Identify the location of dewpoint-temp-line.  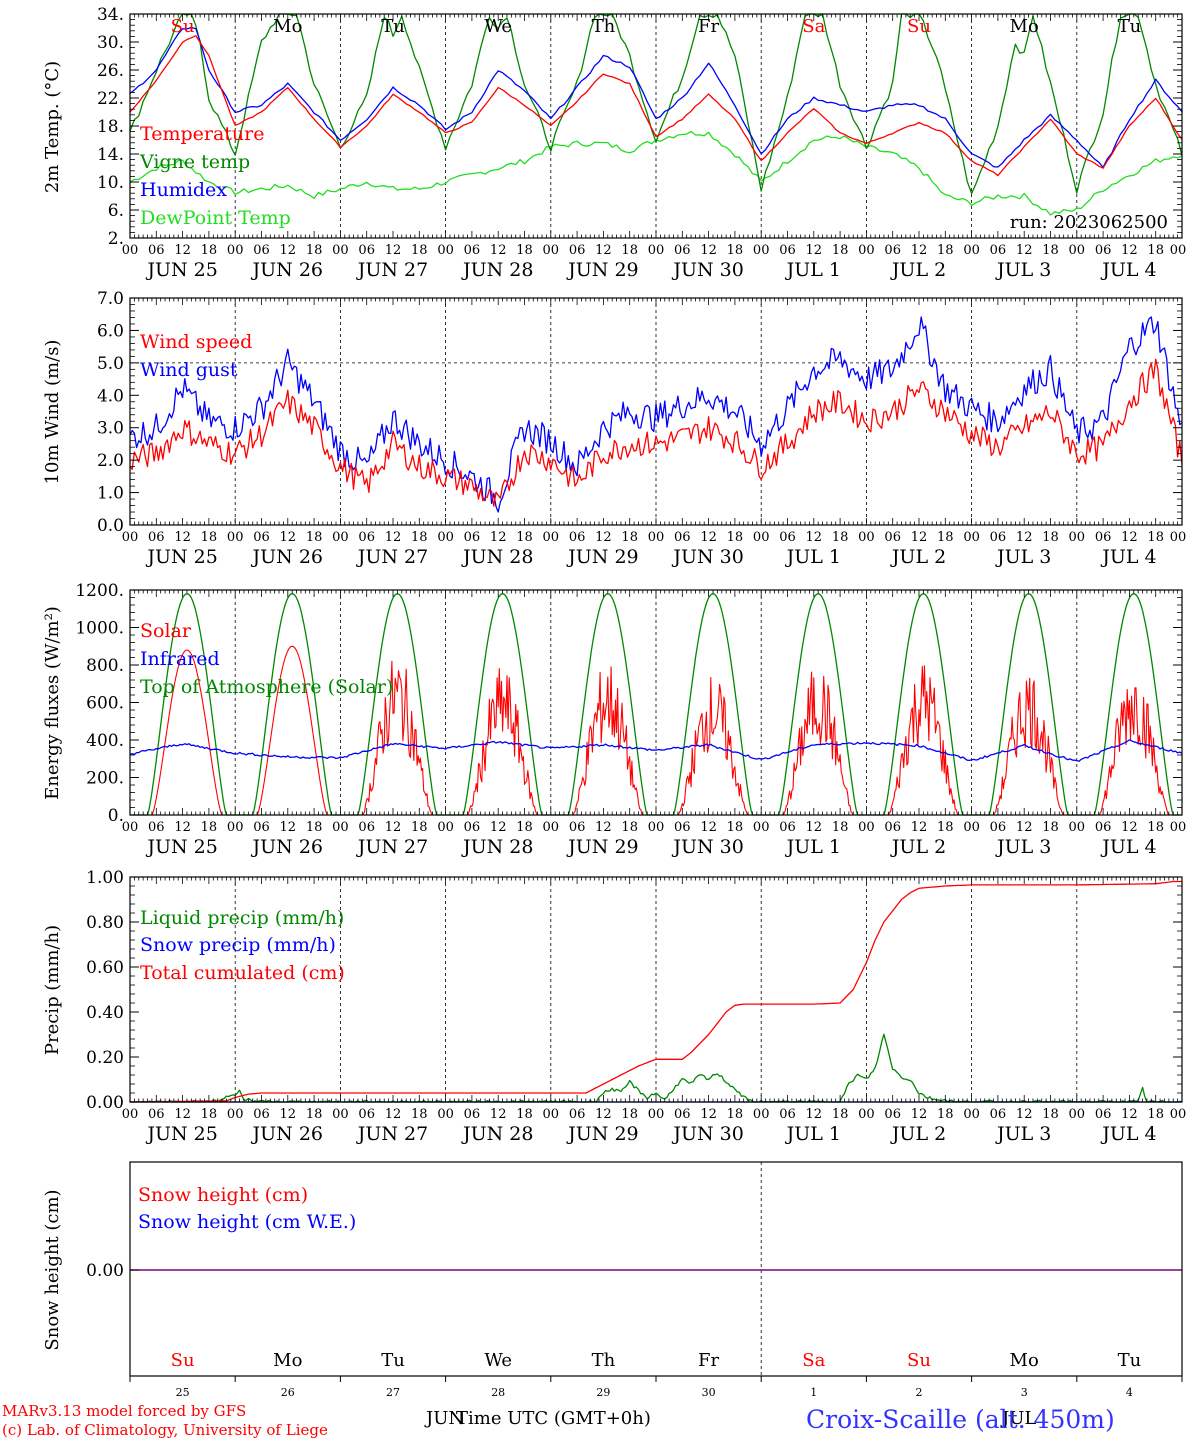
(656, 173).